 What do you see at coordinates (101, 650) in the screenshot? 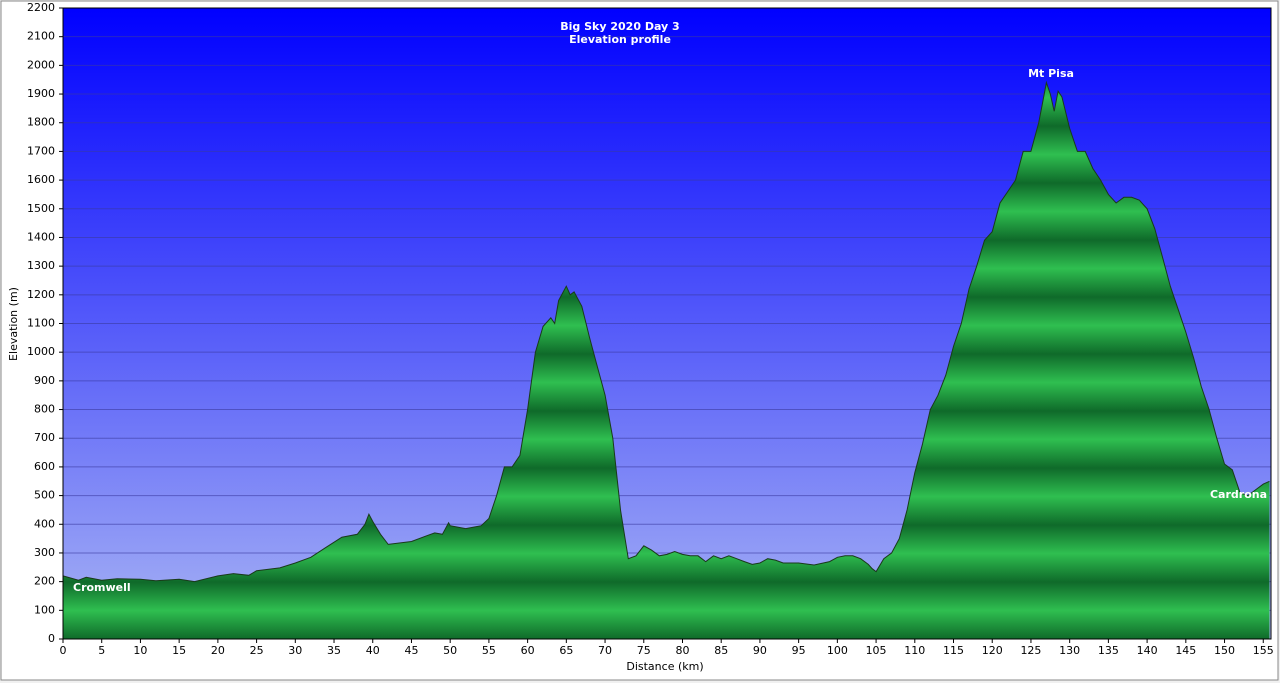
I see `x-tick-label: 5` at bounding box center [101, 650].